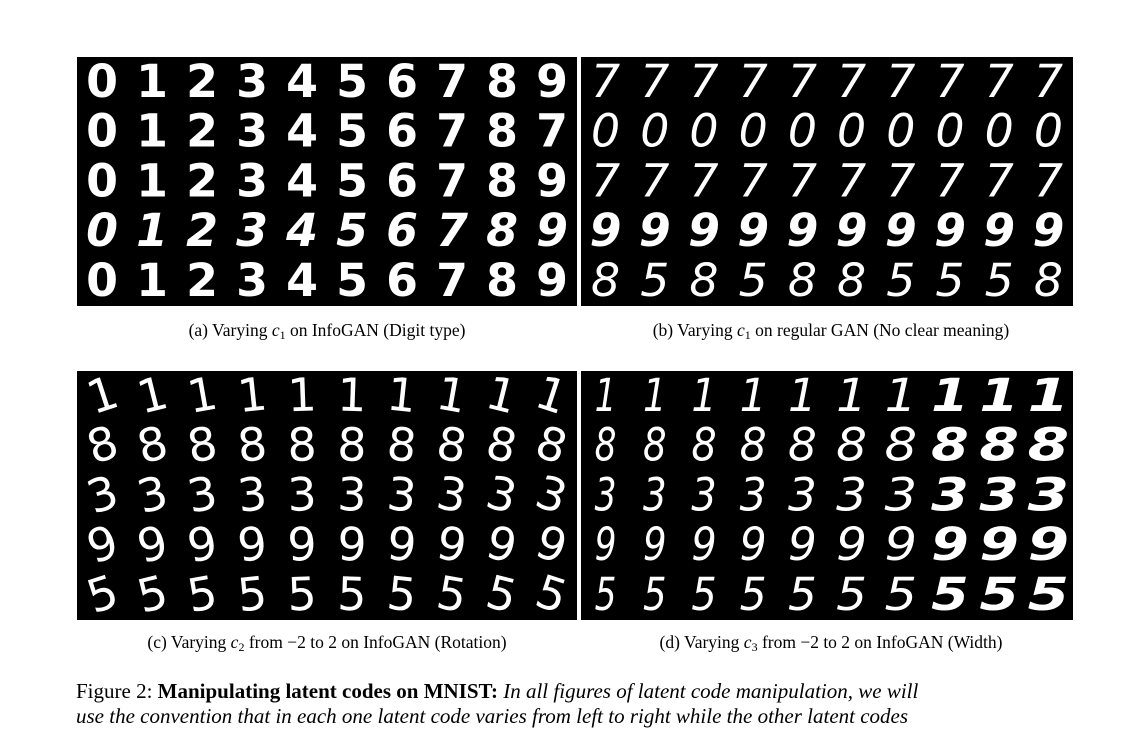  What do you see at coordinates (252, 131) in the screenshot?
I see `digit-a-r1-c3: 3` at bounding box center [252, 131].